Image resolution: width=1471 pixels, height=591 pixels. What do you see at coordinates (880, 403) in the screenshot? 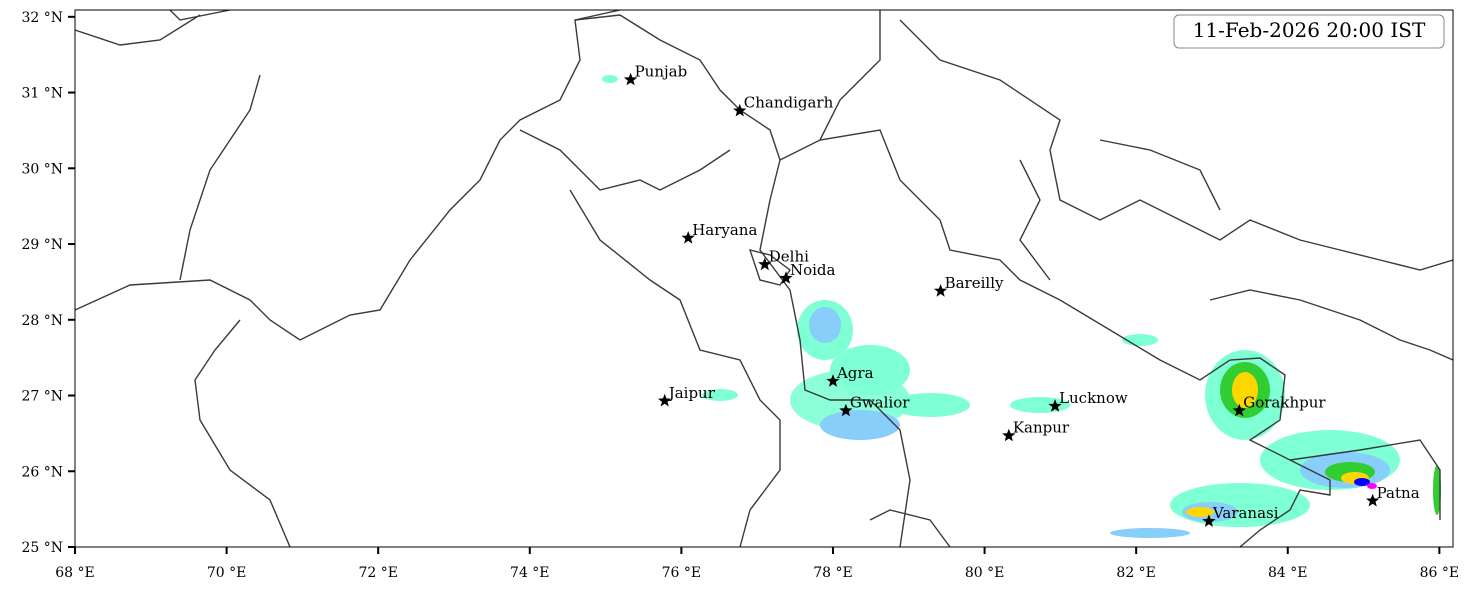
I see `city-label: Gwalior` at bounding box center [880, 403].